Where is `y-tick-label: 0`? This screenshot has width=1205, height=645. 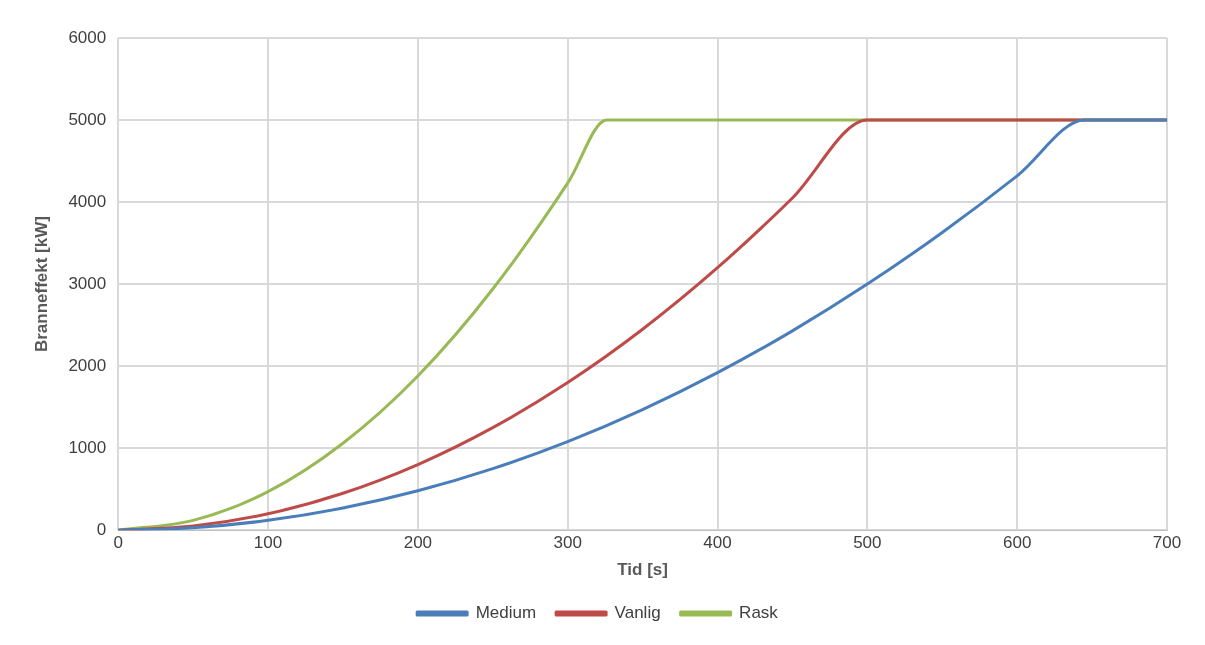 y-tick-label: 0 is located at coordinates (101, 529).